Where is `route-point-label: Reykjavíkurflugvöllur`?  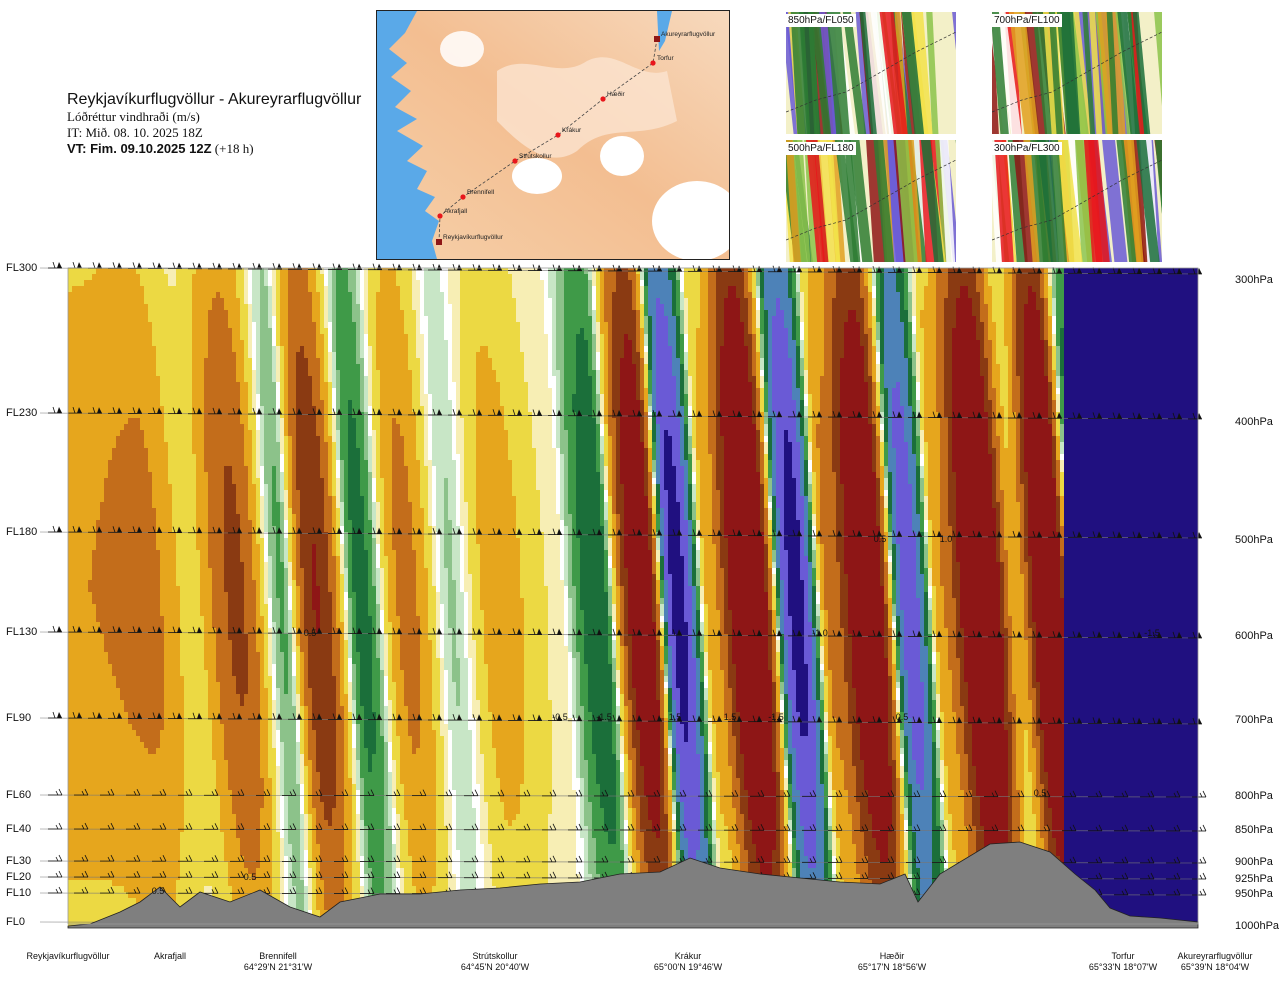 route-point-label: Reykjavíkurflugvöllur is located at coordinates (473, 237).